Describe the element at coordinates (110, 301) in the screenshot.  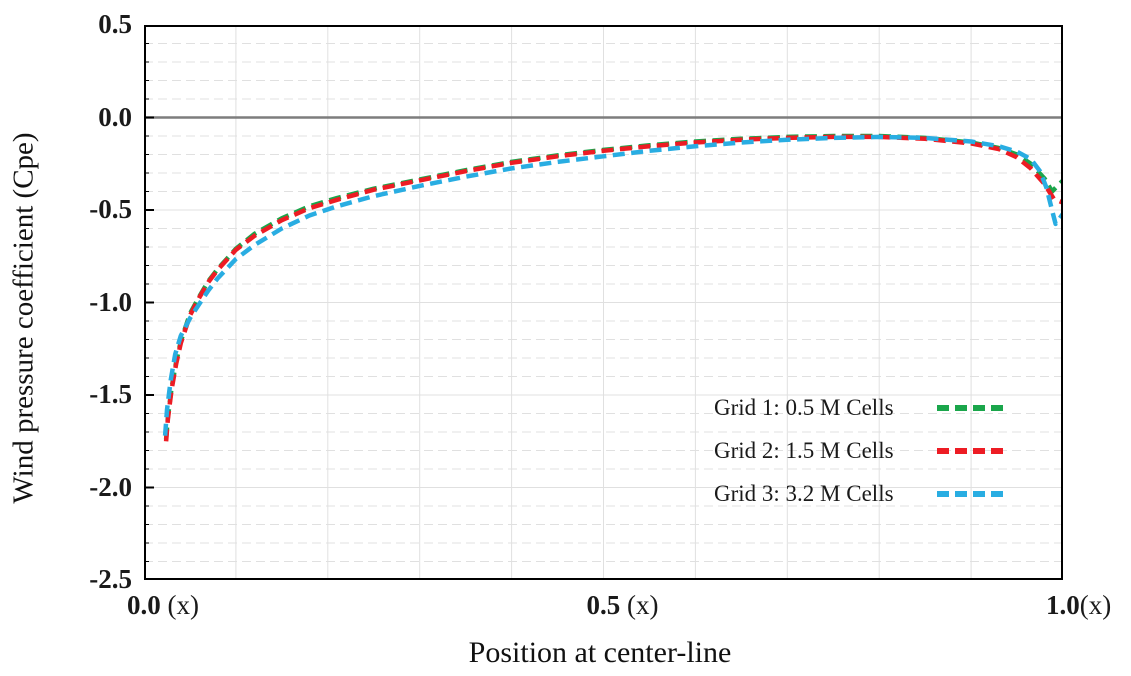
I see `y-tick-label: -1.0` at that location.